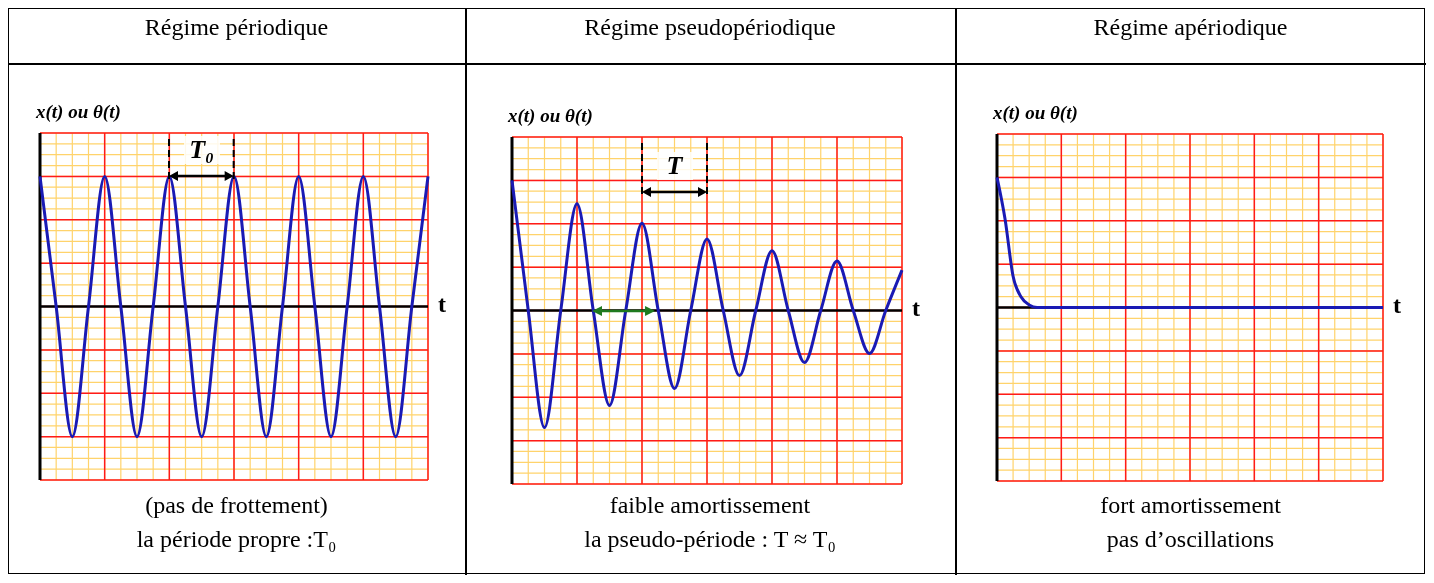 The width and height of the screenshot is (1434, 583). I want to click on chart-title: Régime pseudopériodique, so click(710, 27).